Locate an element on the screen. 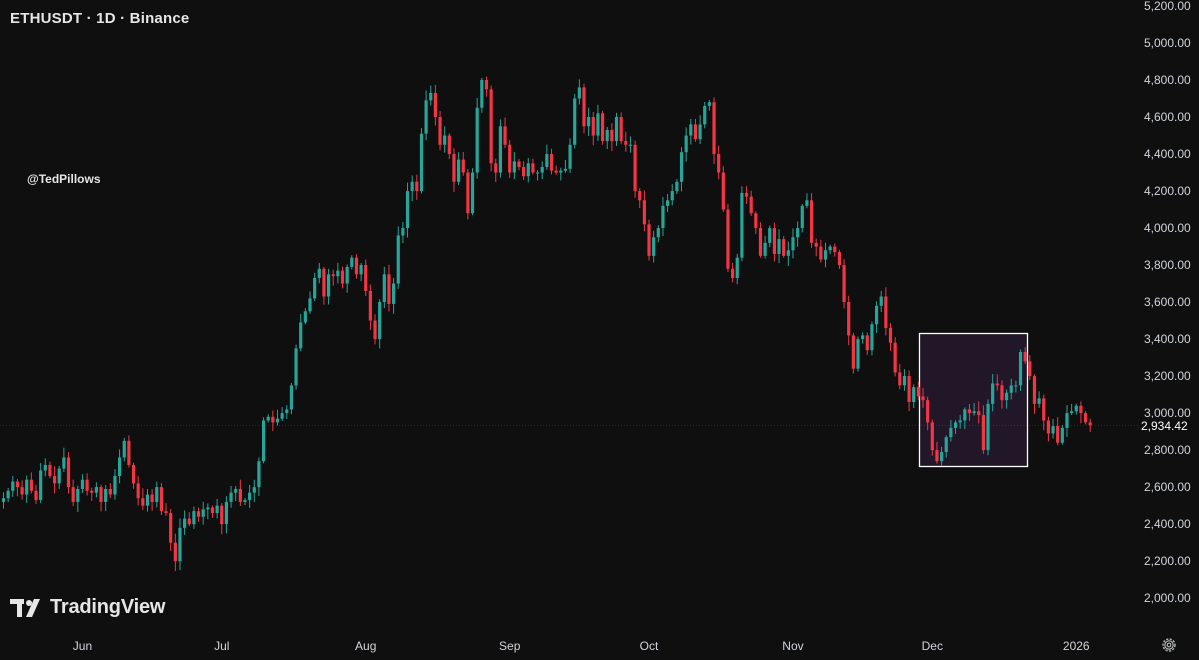 This screenshot has height=660, width=1199. price-tick-label: 3,800.00 is located at coordinates (1167, 265).